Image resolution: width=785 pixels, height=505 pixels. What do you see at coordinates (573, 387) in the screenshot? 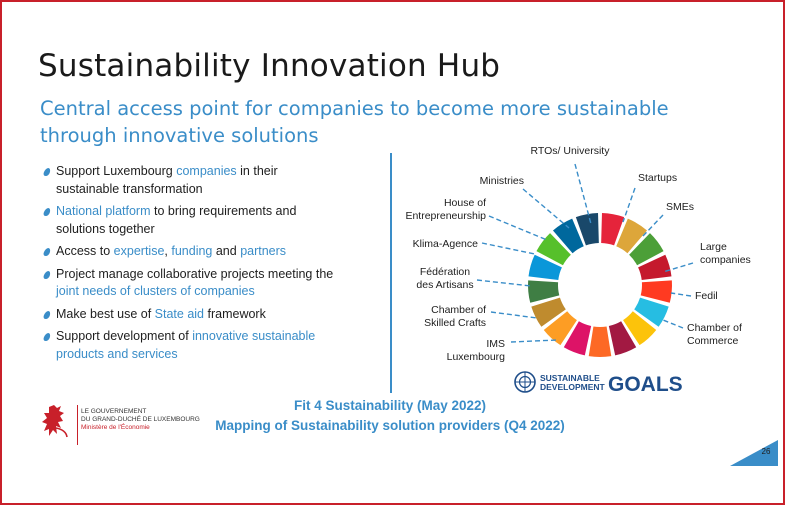
I see `sdg-brand-line2: DEVELOPMENT` at bounding box center [573, 387].